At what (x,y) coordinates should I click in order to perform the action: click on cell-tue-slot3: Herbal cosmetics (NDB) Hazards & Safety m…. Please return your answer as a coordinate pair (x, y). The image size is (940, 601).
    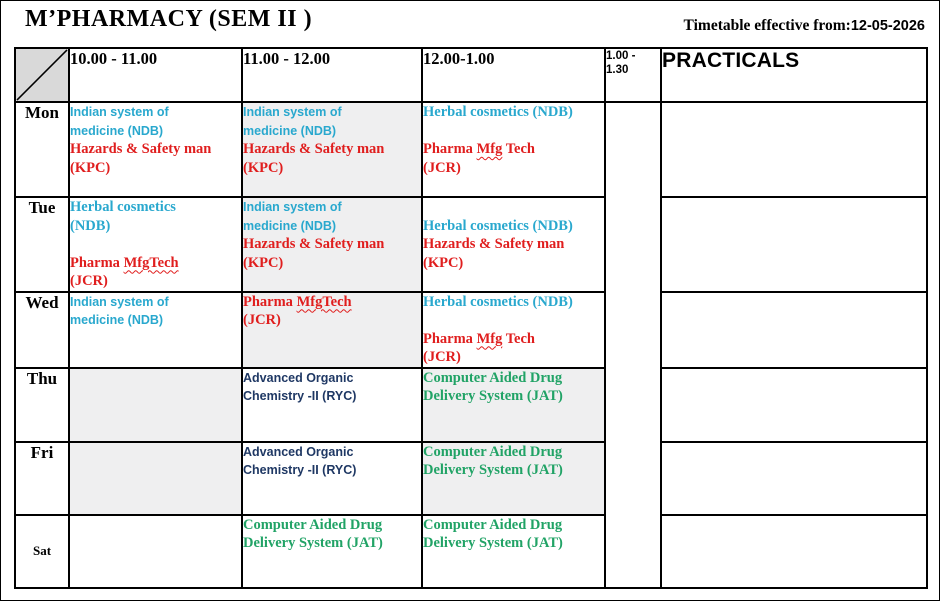
    Looking at the image, I should click on (513, 244).